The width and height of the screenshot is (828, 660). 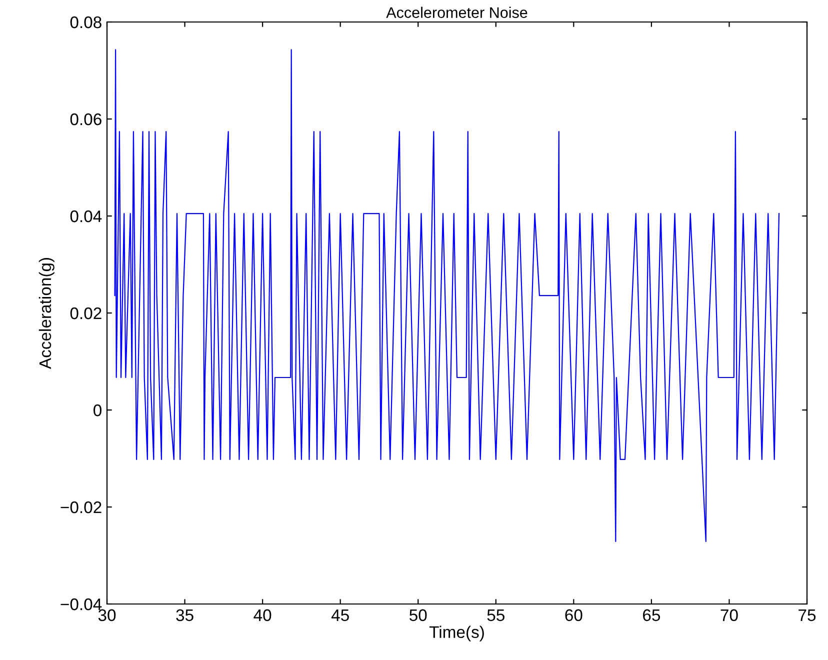 What do you see at coordinates (573, 615) in the screenshot?
I see `x-tick-label: 60` at bounding box center [573, 615].